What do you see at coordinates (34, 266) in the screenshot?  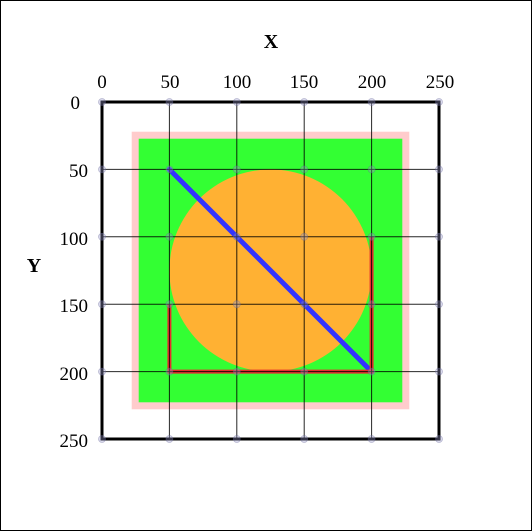 I see `y-axis-title: Y` at bounding box center [34, 266].